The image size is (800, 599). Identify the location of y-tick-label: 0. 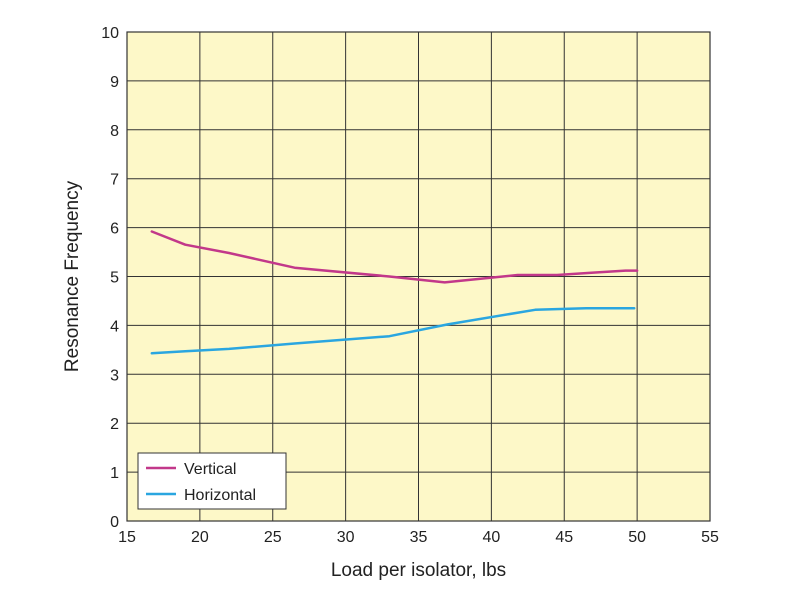
(114, 522).